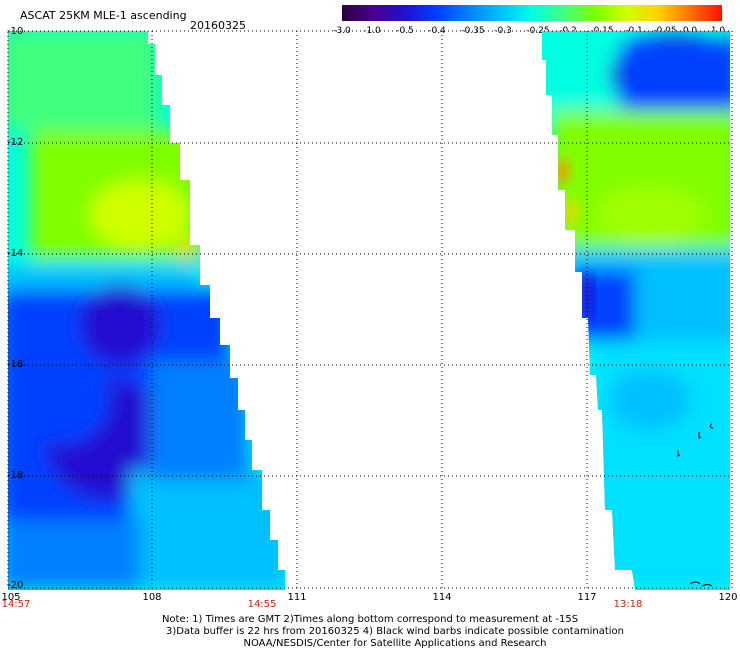 This screenshot has width=740, height=650. What do you see at coordinates (218, 25) in the screenshot?
I see `product-date: 20160325` at bounding box center [218, 25].